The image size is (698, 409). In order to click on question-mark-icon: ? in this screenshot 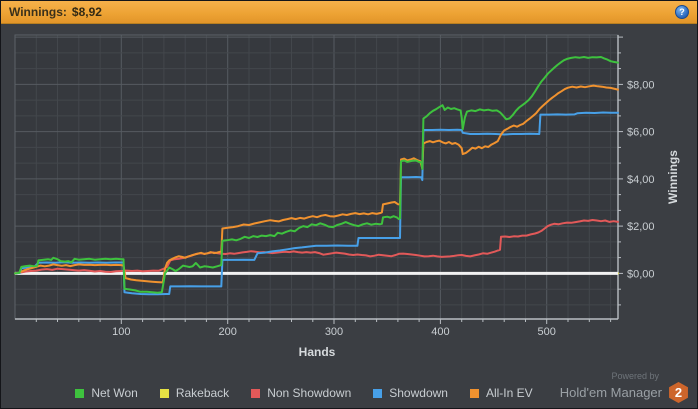, I will do `click(682, 11)`.